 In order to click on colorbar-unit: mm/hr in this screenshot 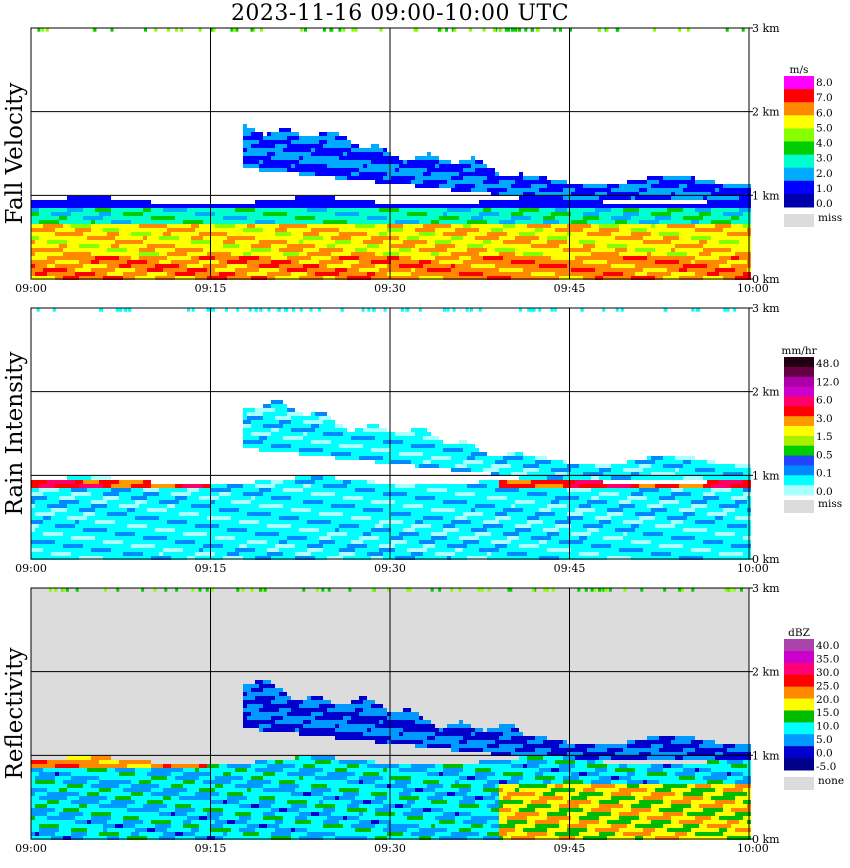, I will do `click(799, 351)`.